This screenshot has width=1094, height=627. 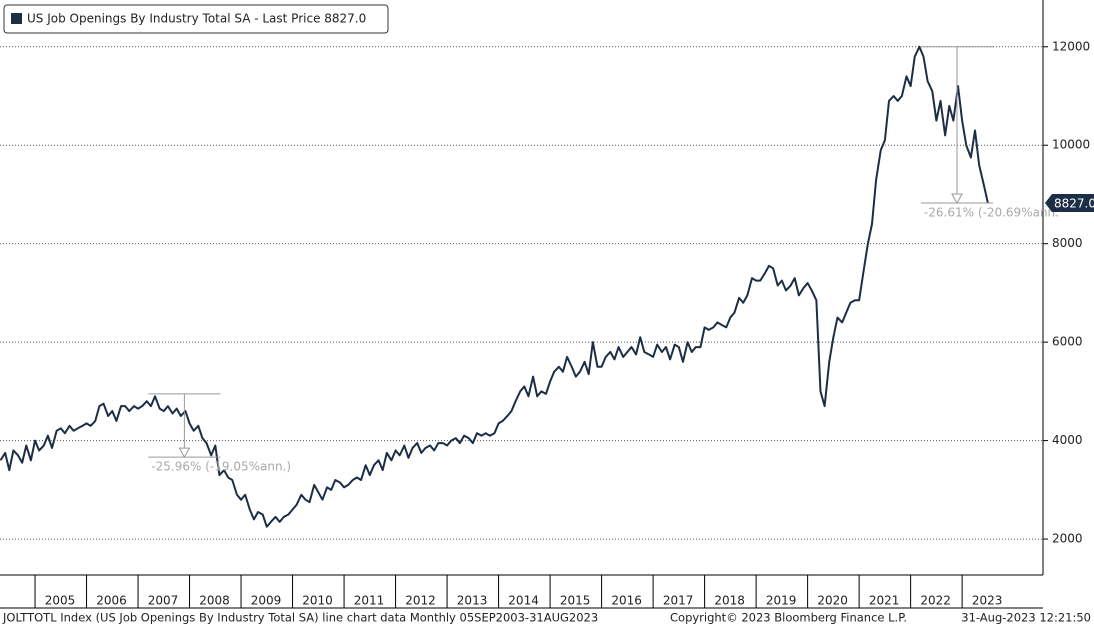 What do you see at coordinates (1067, 342) in the screenshot?
I see `y-tick-label: 6000` at bounding box center [1067, 342].